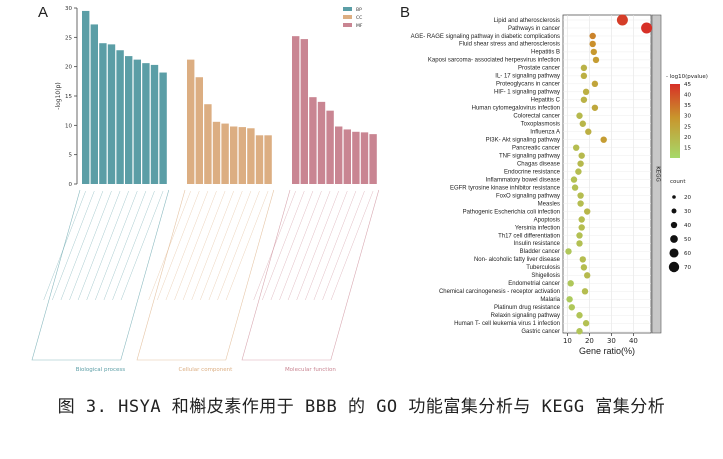  Describe the element at coordinates (58, 95) in the screenshot. I see `y-axis-label: -log10(p)` at that location.